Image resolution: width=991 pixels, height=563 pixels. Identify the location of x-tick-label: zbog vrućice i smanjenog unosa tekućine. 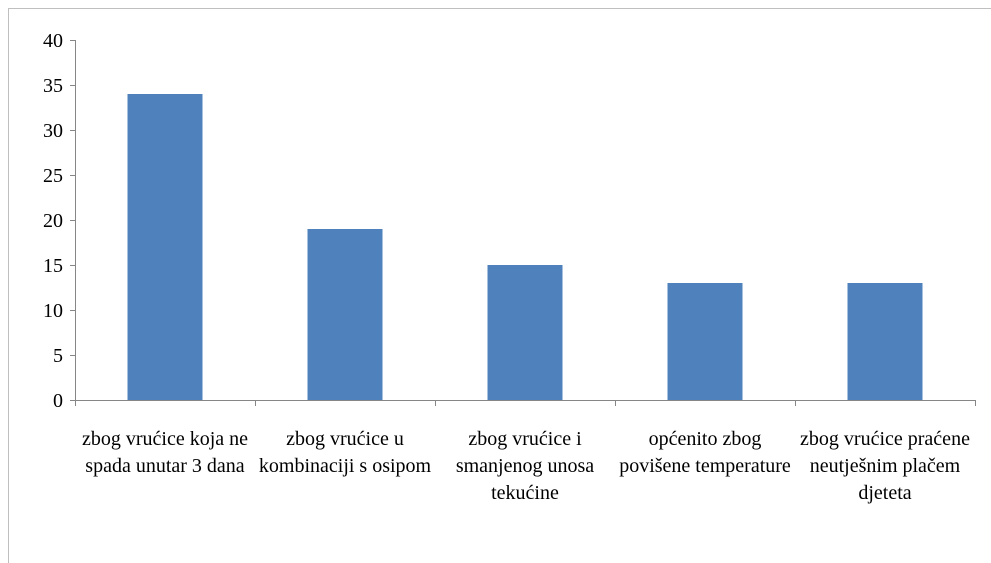
(525, 466).